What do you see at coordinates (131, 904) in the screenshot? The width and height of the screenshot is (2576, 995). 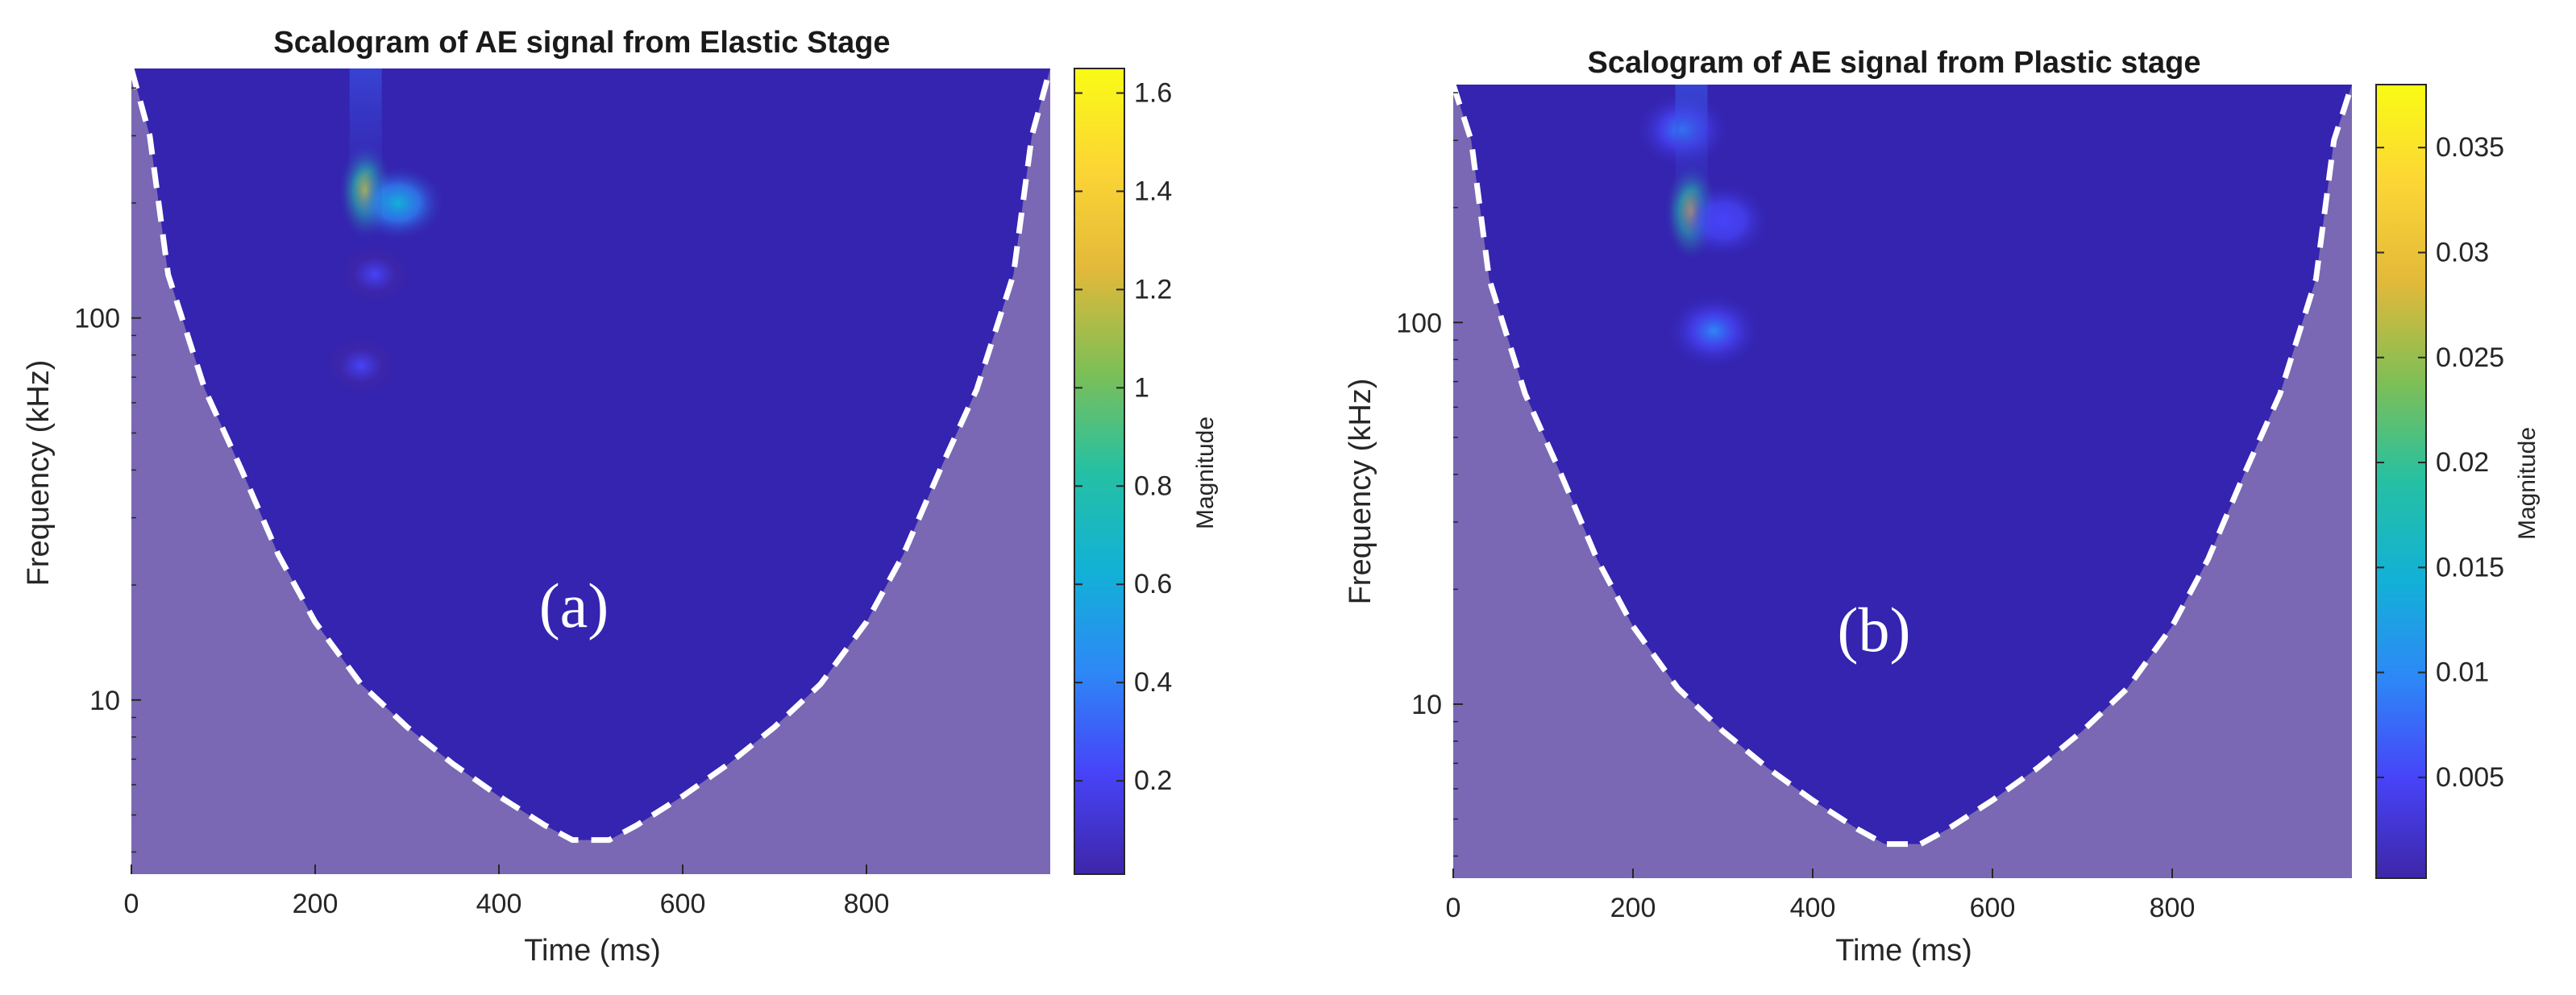 I see `panel-a-xtick-label: 0` at bounding box center [131, 904].